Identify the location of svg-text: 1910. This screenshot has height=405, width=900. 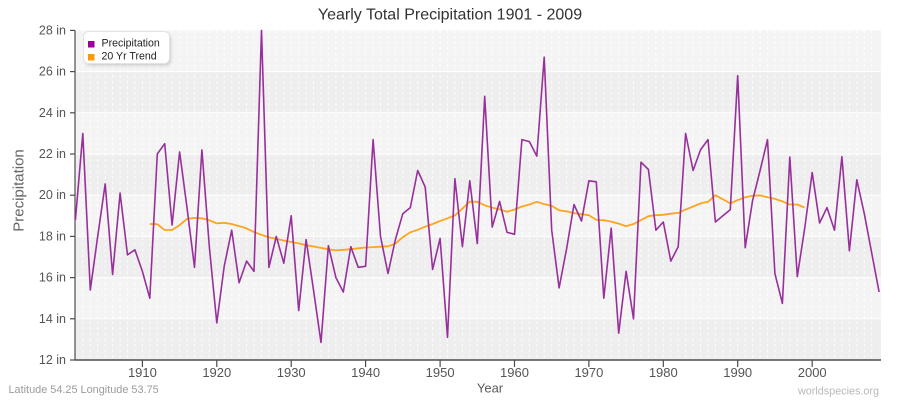
(142, 372).